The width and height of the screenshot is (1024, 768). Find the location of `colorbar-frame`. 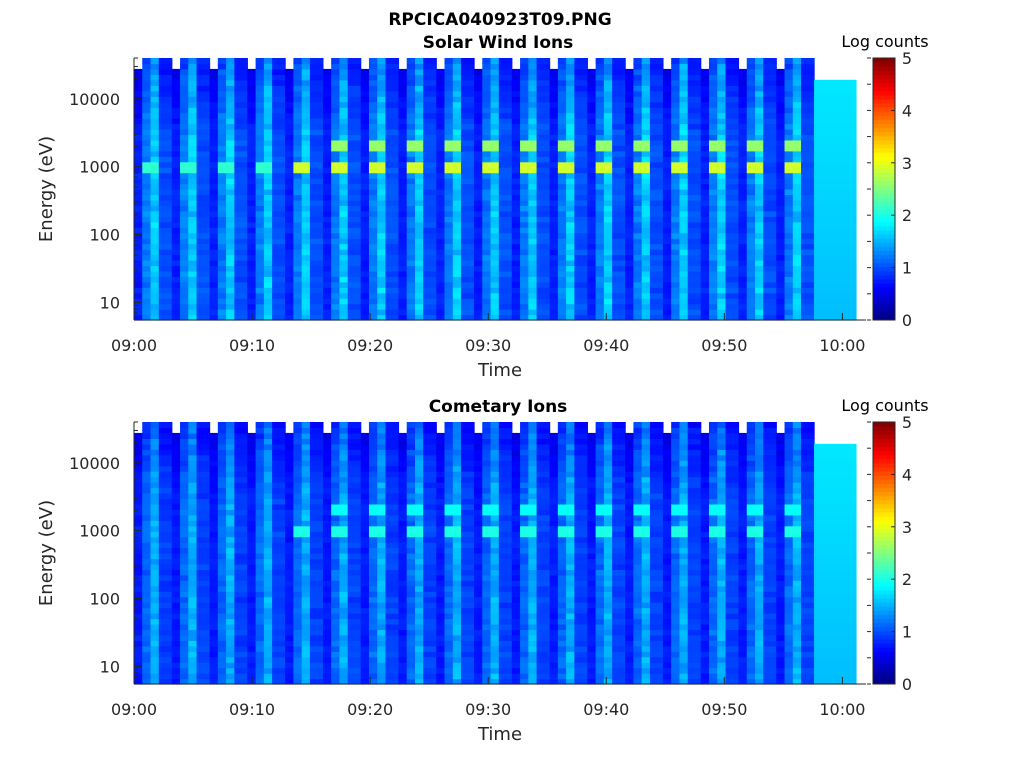

colorbar-frame is located at coordinates (884, 189).